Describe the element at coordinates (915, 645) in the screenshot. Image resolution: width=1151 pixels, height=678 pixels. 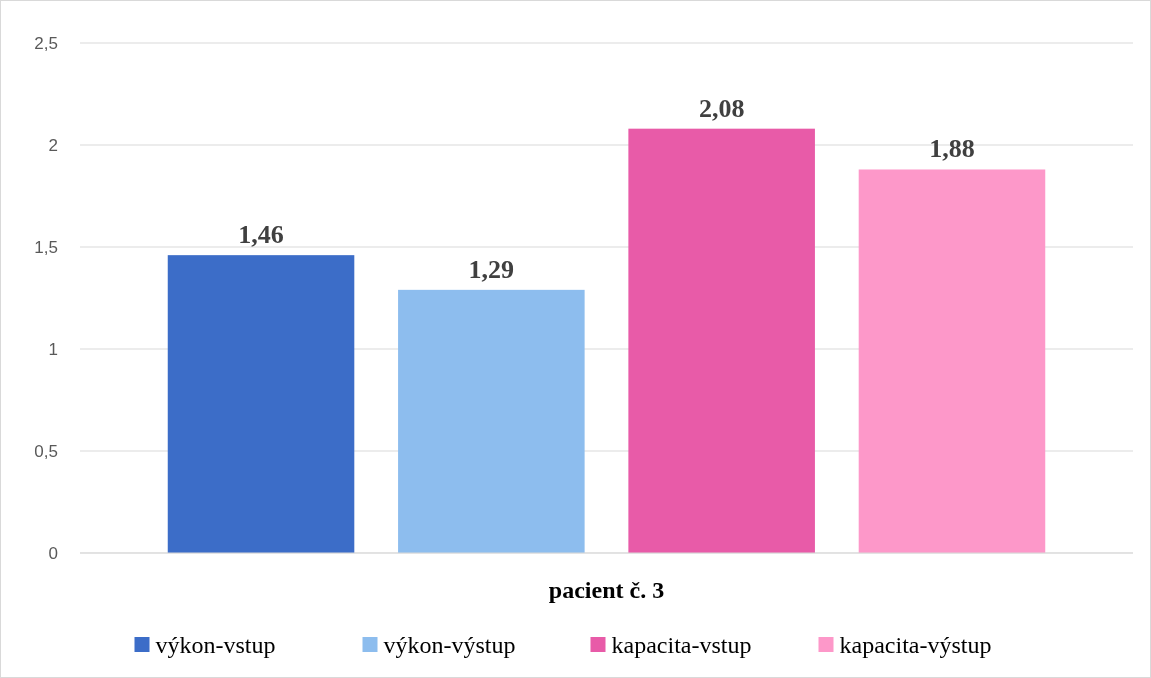
I see `legend-label: kapacita-výstup` at that location.